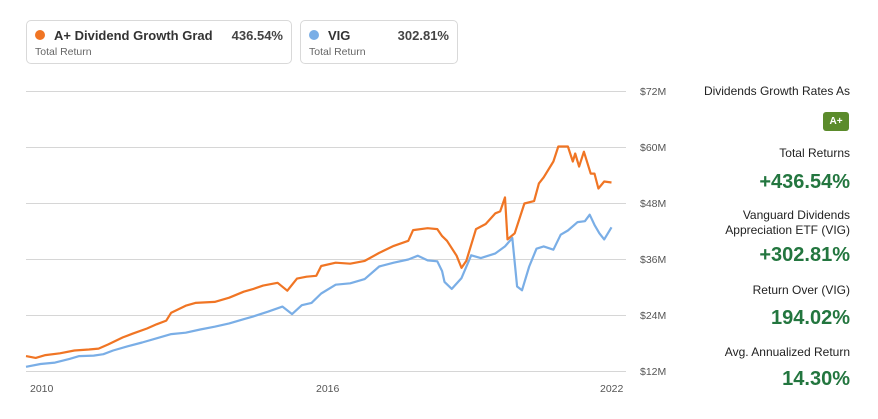 The width and height of the screenshot is (878, 419). What do you see at coordinates (328, 389) in the screenshot?
I see `x-tick-label: 2016` at bounding box center [328, 389].